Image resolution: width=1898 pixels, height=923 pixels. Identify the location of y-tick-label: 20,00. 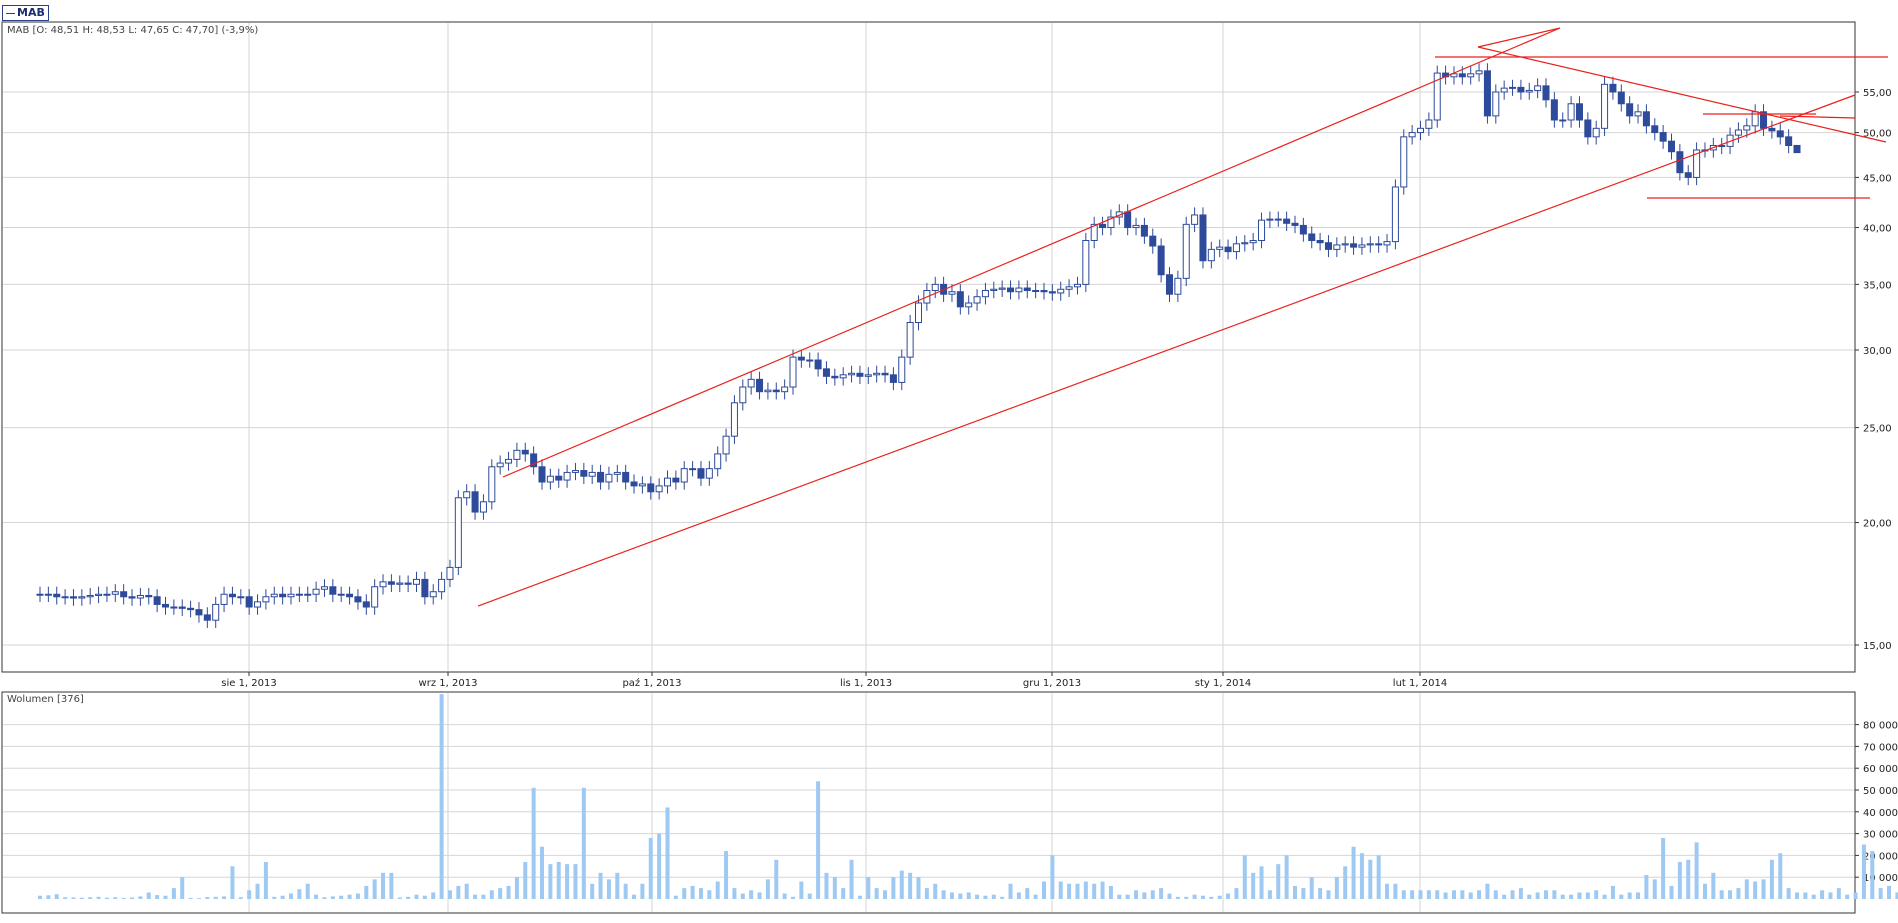
(1877, 524).